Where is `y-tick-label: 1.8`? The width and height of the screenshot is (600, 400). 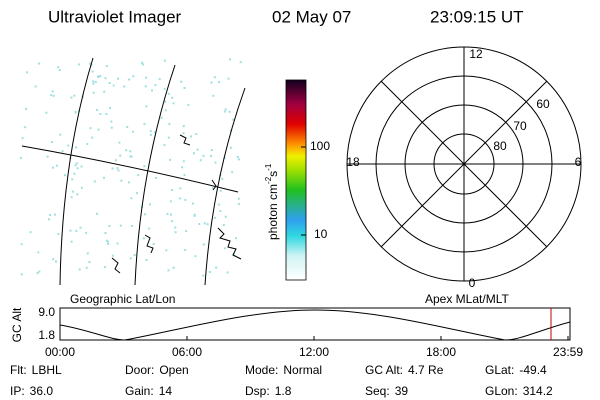 y-tick-label: 1.8 is located at coordinates (46, 335).